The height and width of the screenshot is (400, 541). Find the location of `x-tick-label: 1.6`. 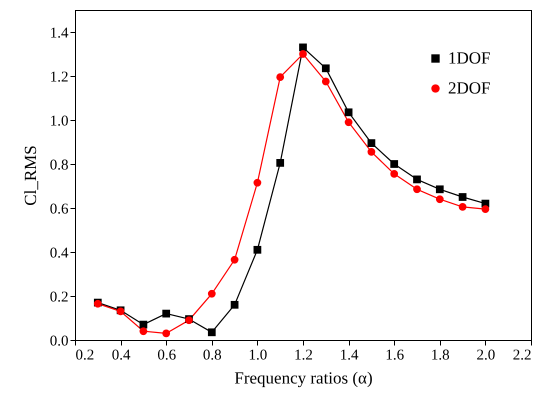

x-tick-label: 1.6 is located at coordinates (395, 356).